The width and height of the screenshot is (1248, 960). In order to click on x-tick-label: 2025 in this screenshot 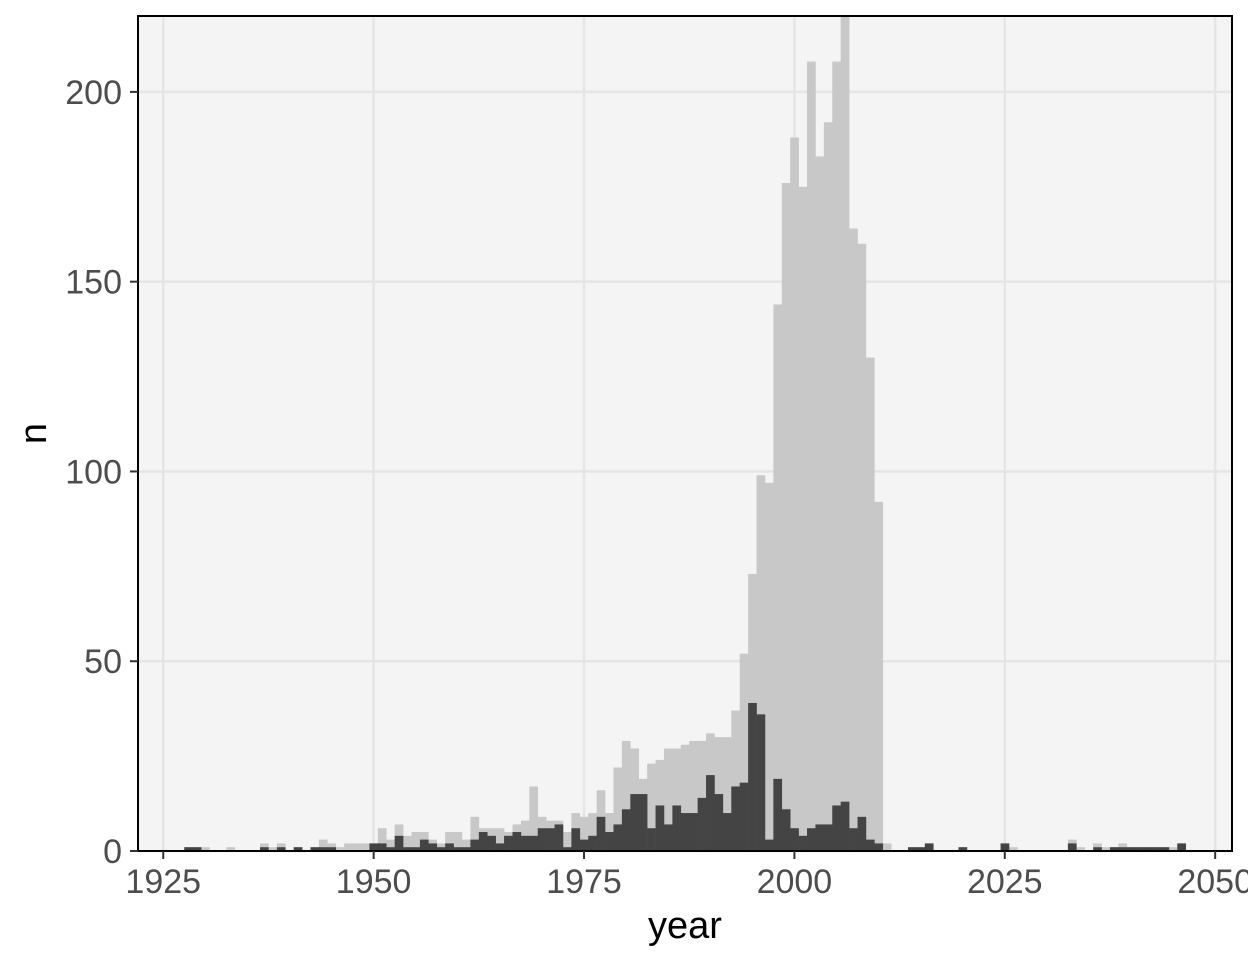, I will do `click(1005, 882)`.